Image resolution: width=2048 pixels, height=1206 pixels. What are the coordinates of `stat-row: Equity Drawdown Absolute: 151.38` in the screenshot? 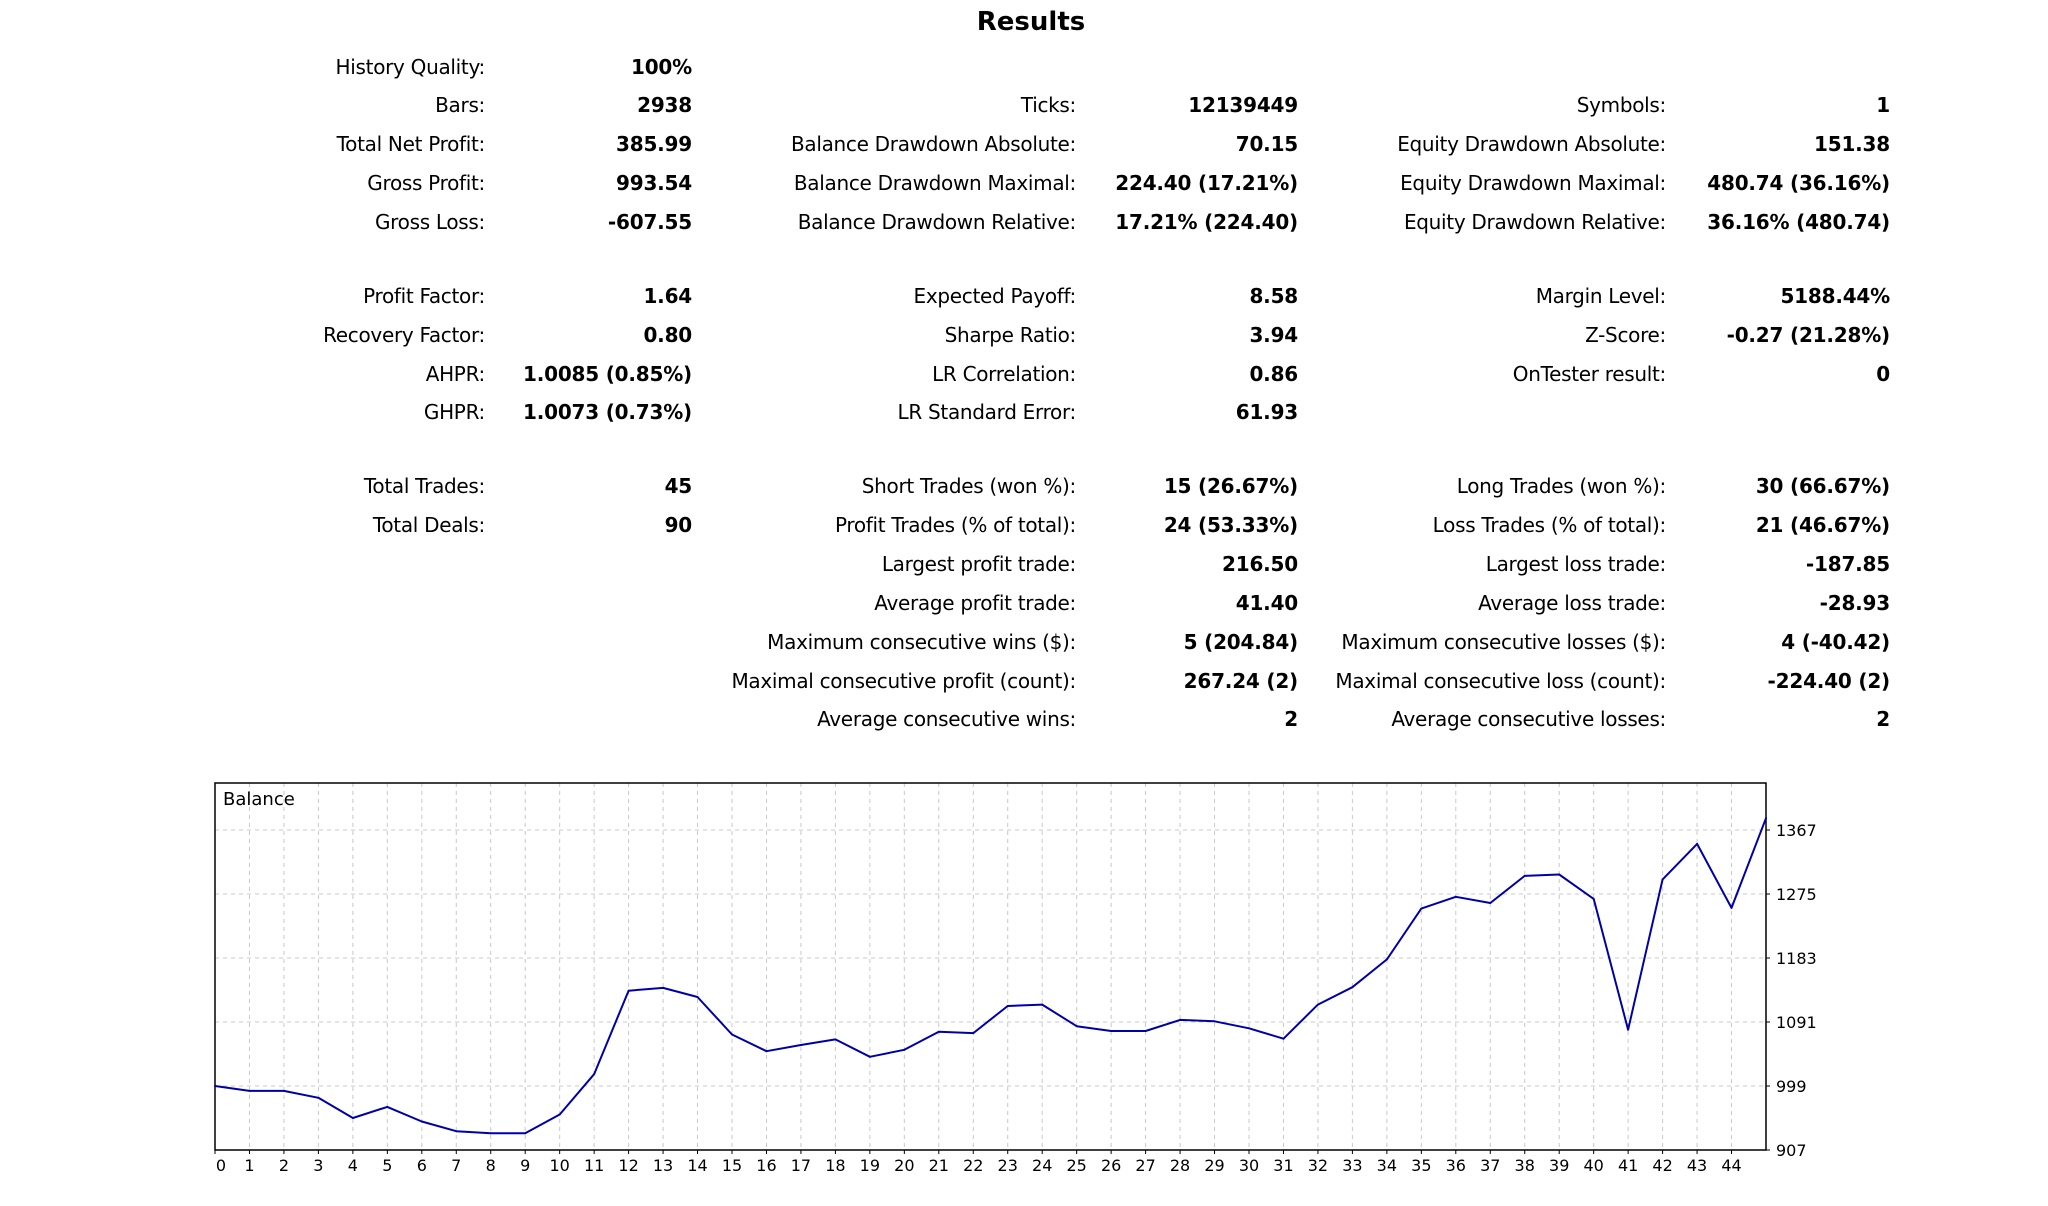 It's located at (1024, 144).